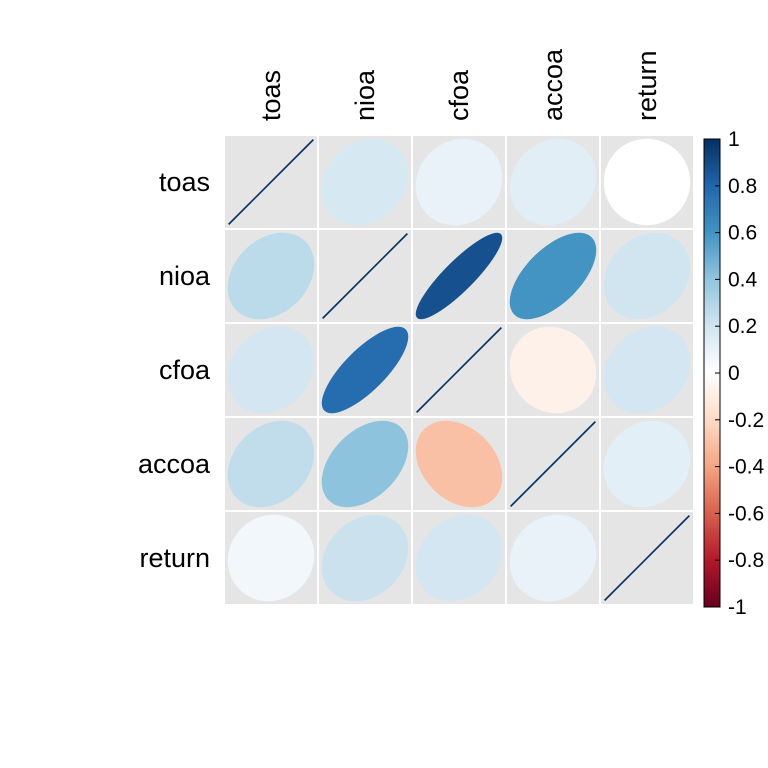 This screenshot has height=768, width=768. I want to click on ellipse-cfoa-cfoa, so click(459, 370).